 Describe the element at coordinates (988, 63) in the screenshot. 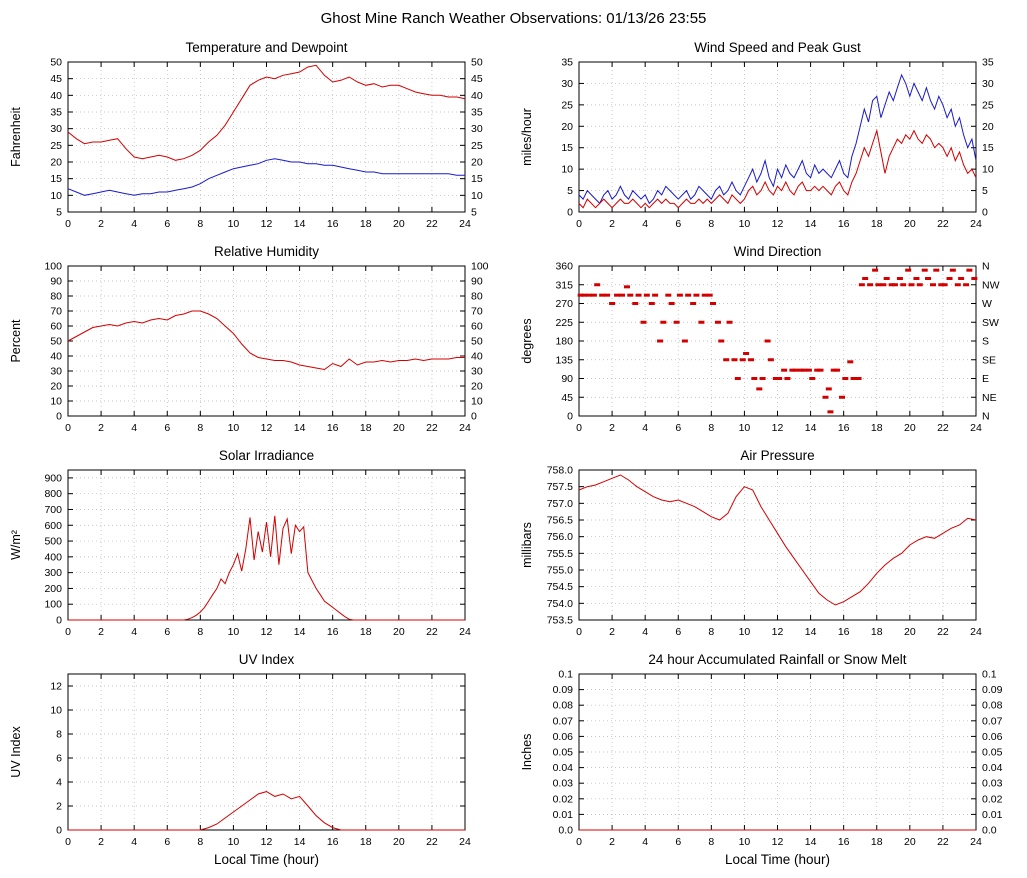

I see `y-tick-label-right: 35` at that location.